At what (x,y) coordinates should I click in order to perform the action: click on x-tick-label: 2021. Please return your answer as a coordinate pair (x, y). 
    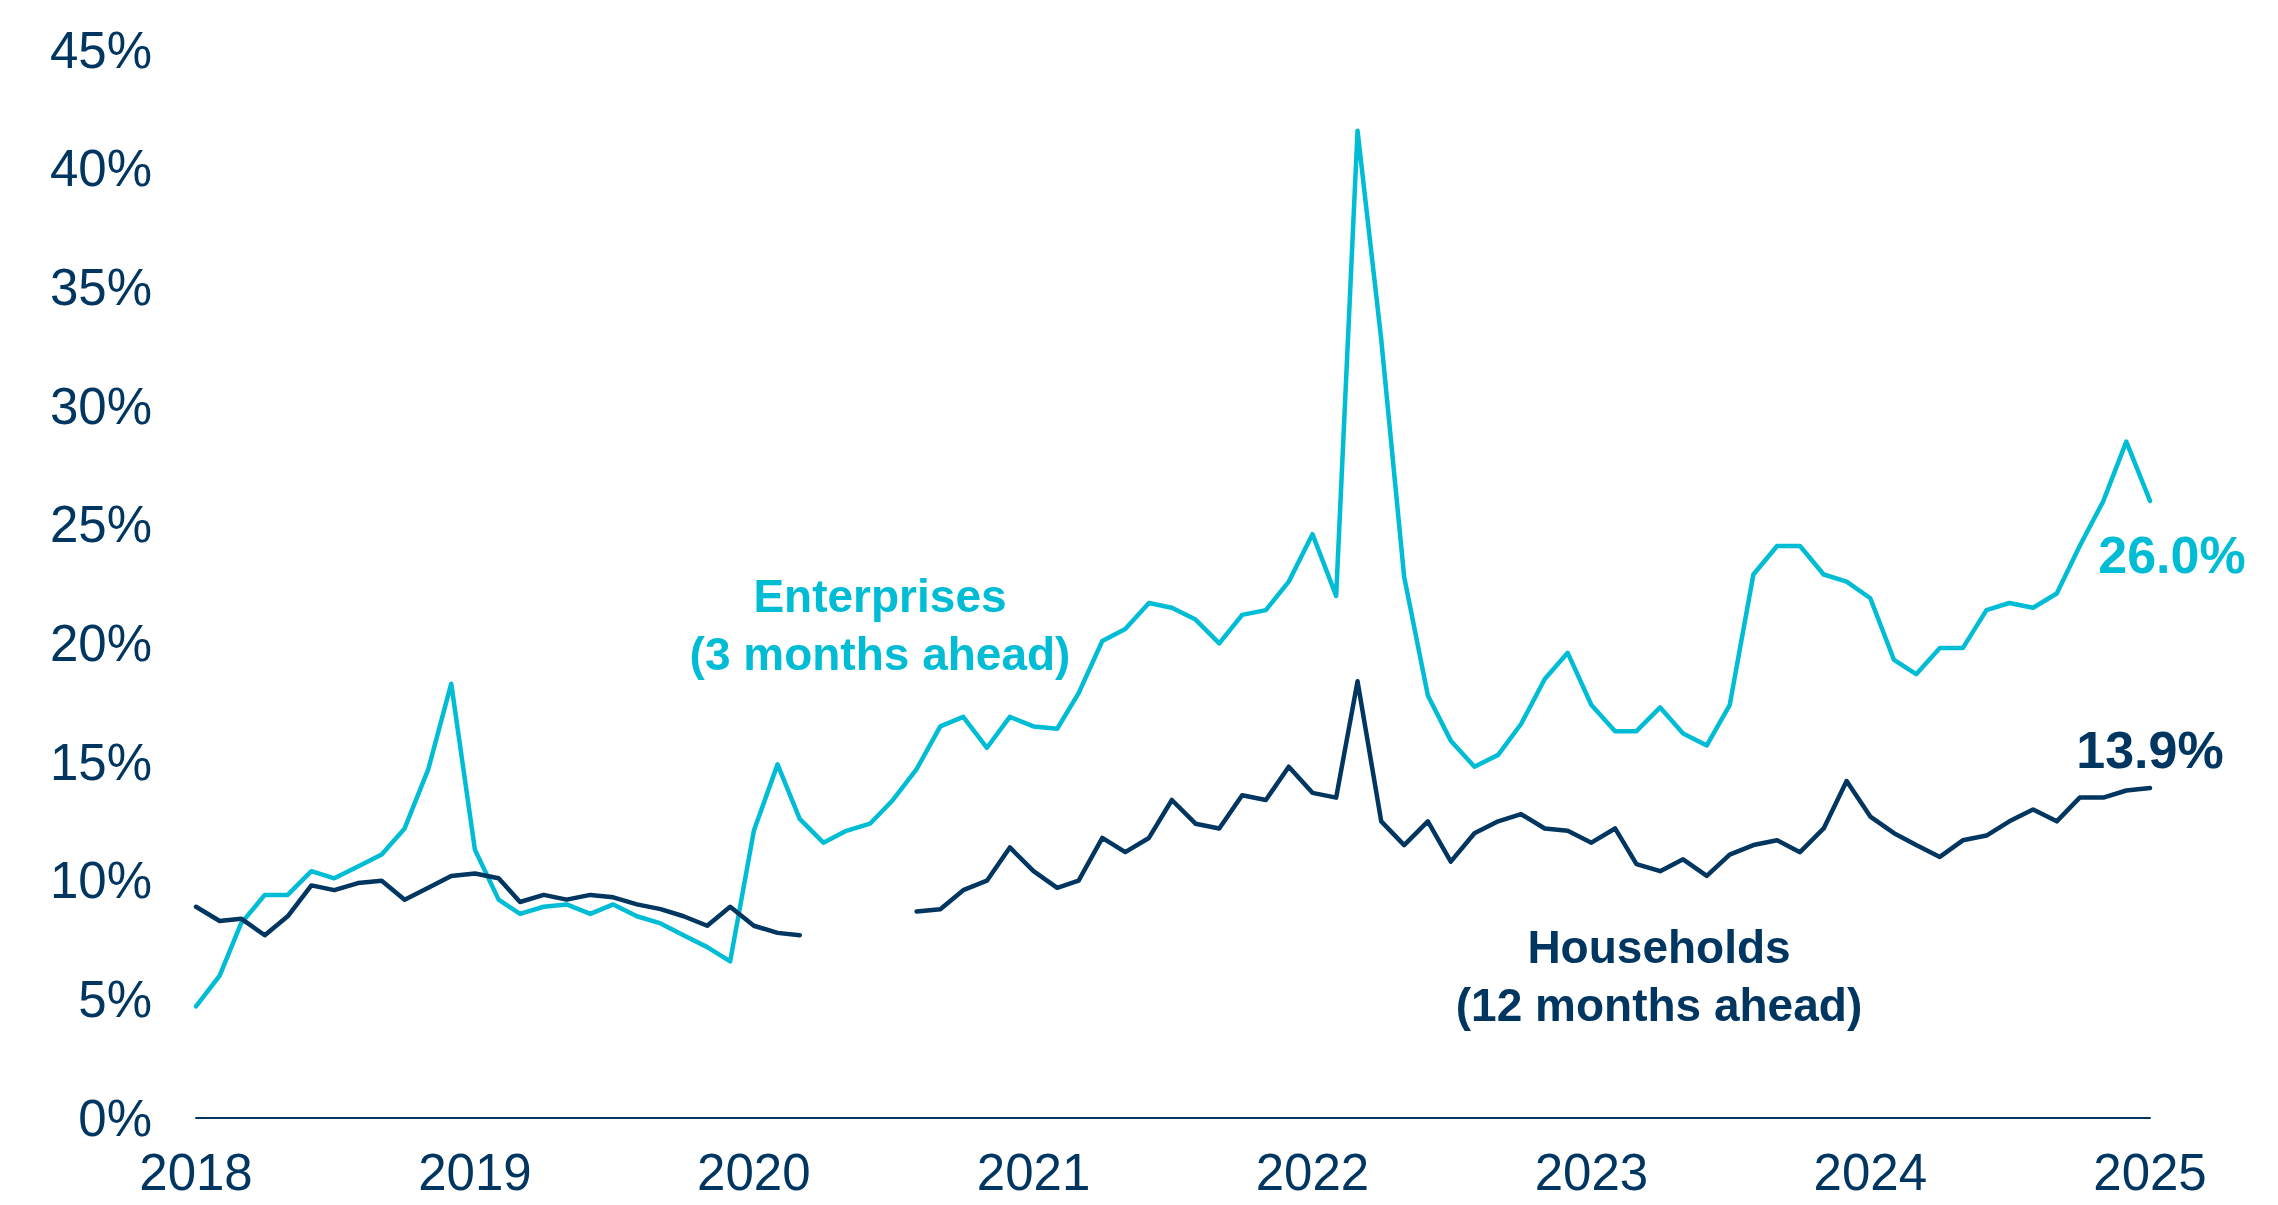
    Looking at the image, I should click on (1033, 1172).